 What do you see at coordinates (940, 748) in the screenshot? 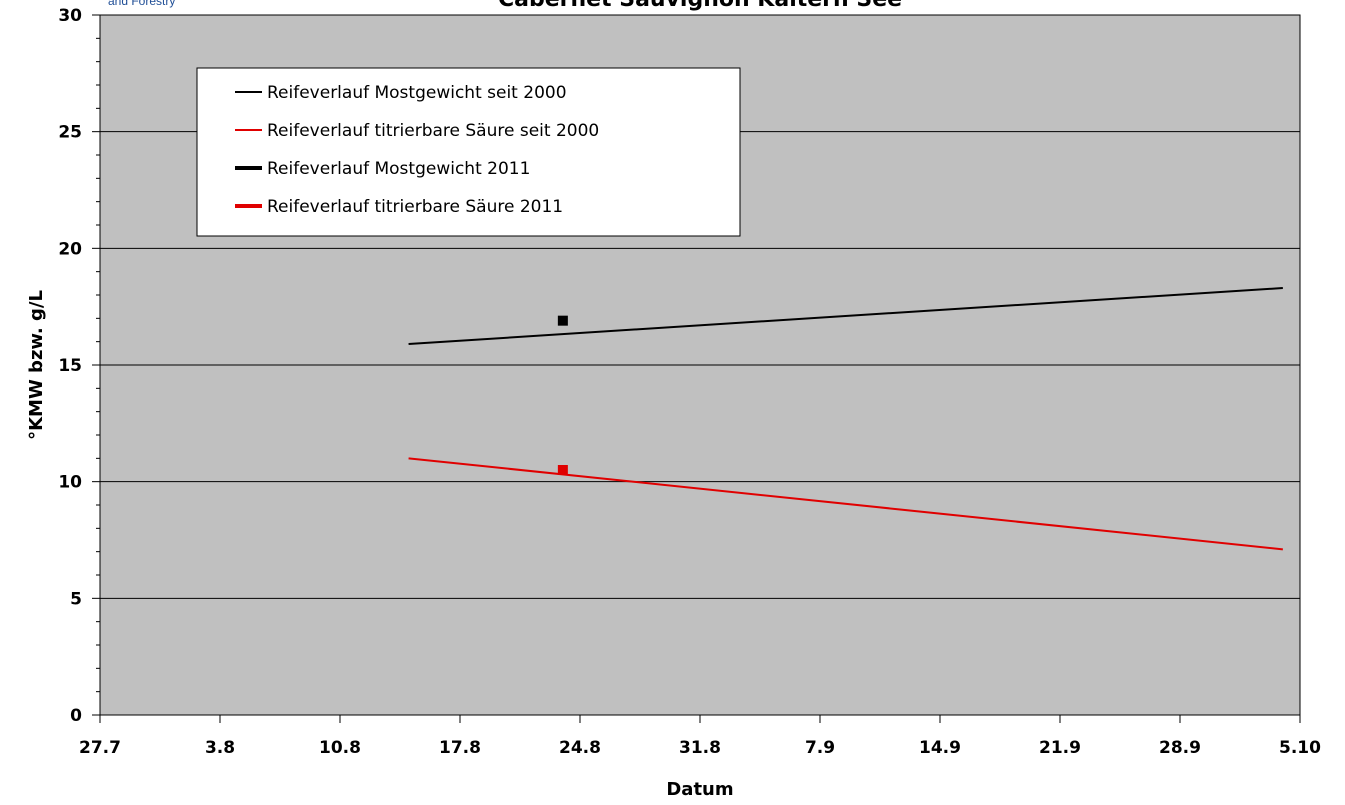
I see `x-tick-label: 14.9` at bounding box center [940, 748].